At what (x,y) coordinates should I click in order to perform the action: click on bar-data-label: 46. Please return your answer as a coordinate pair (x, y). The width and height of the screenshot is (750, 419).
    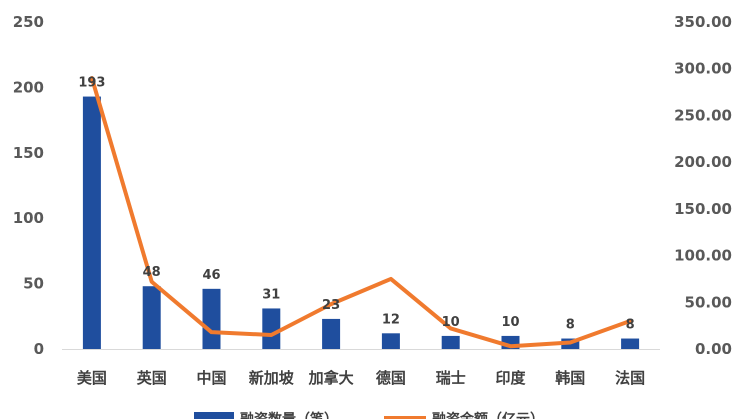
    Looking at the image, I should click on (211, 275).